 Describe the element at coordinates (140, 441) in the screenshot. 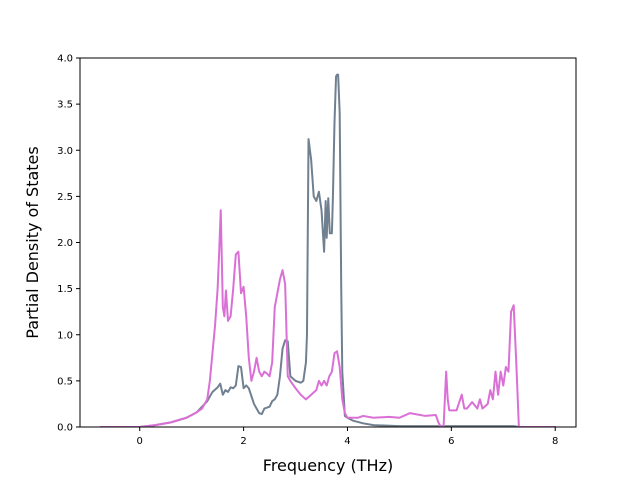

I see `x-tick-label: 0` at that location.